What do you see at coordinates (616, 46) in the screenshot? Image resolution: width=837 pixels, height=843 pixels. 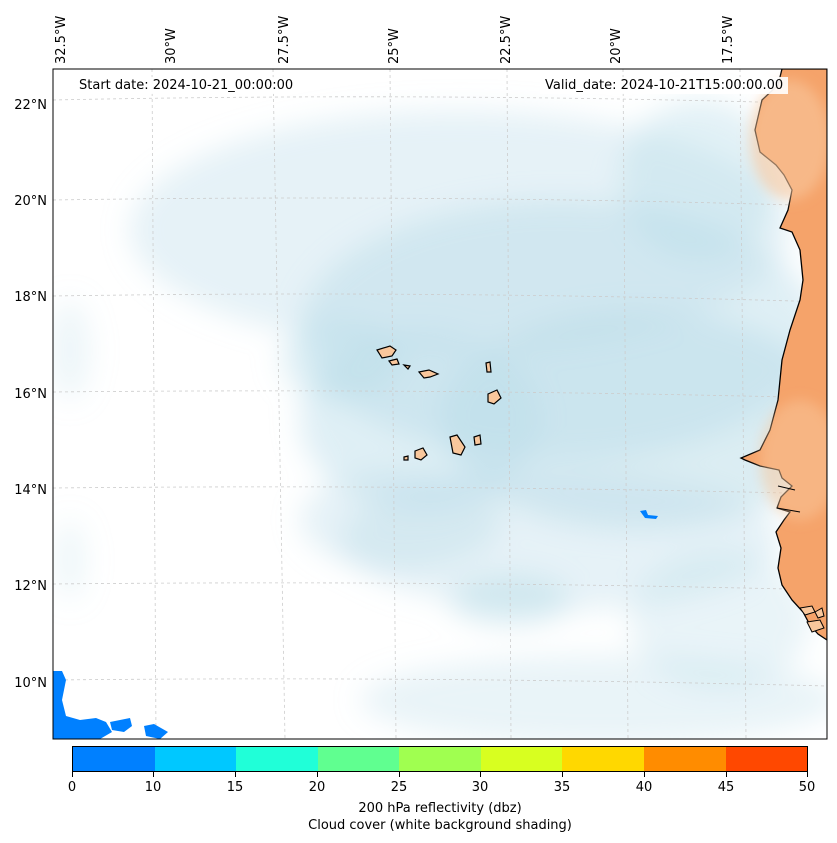 I see `lon-tick-label: 20°W` at bounding box center [616, 46].